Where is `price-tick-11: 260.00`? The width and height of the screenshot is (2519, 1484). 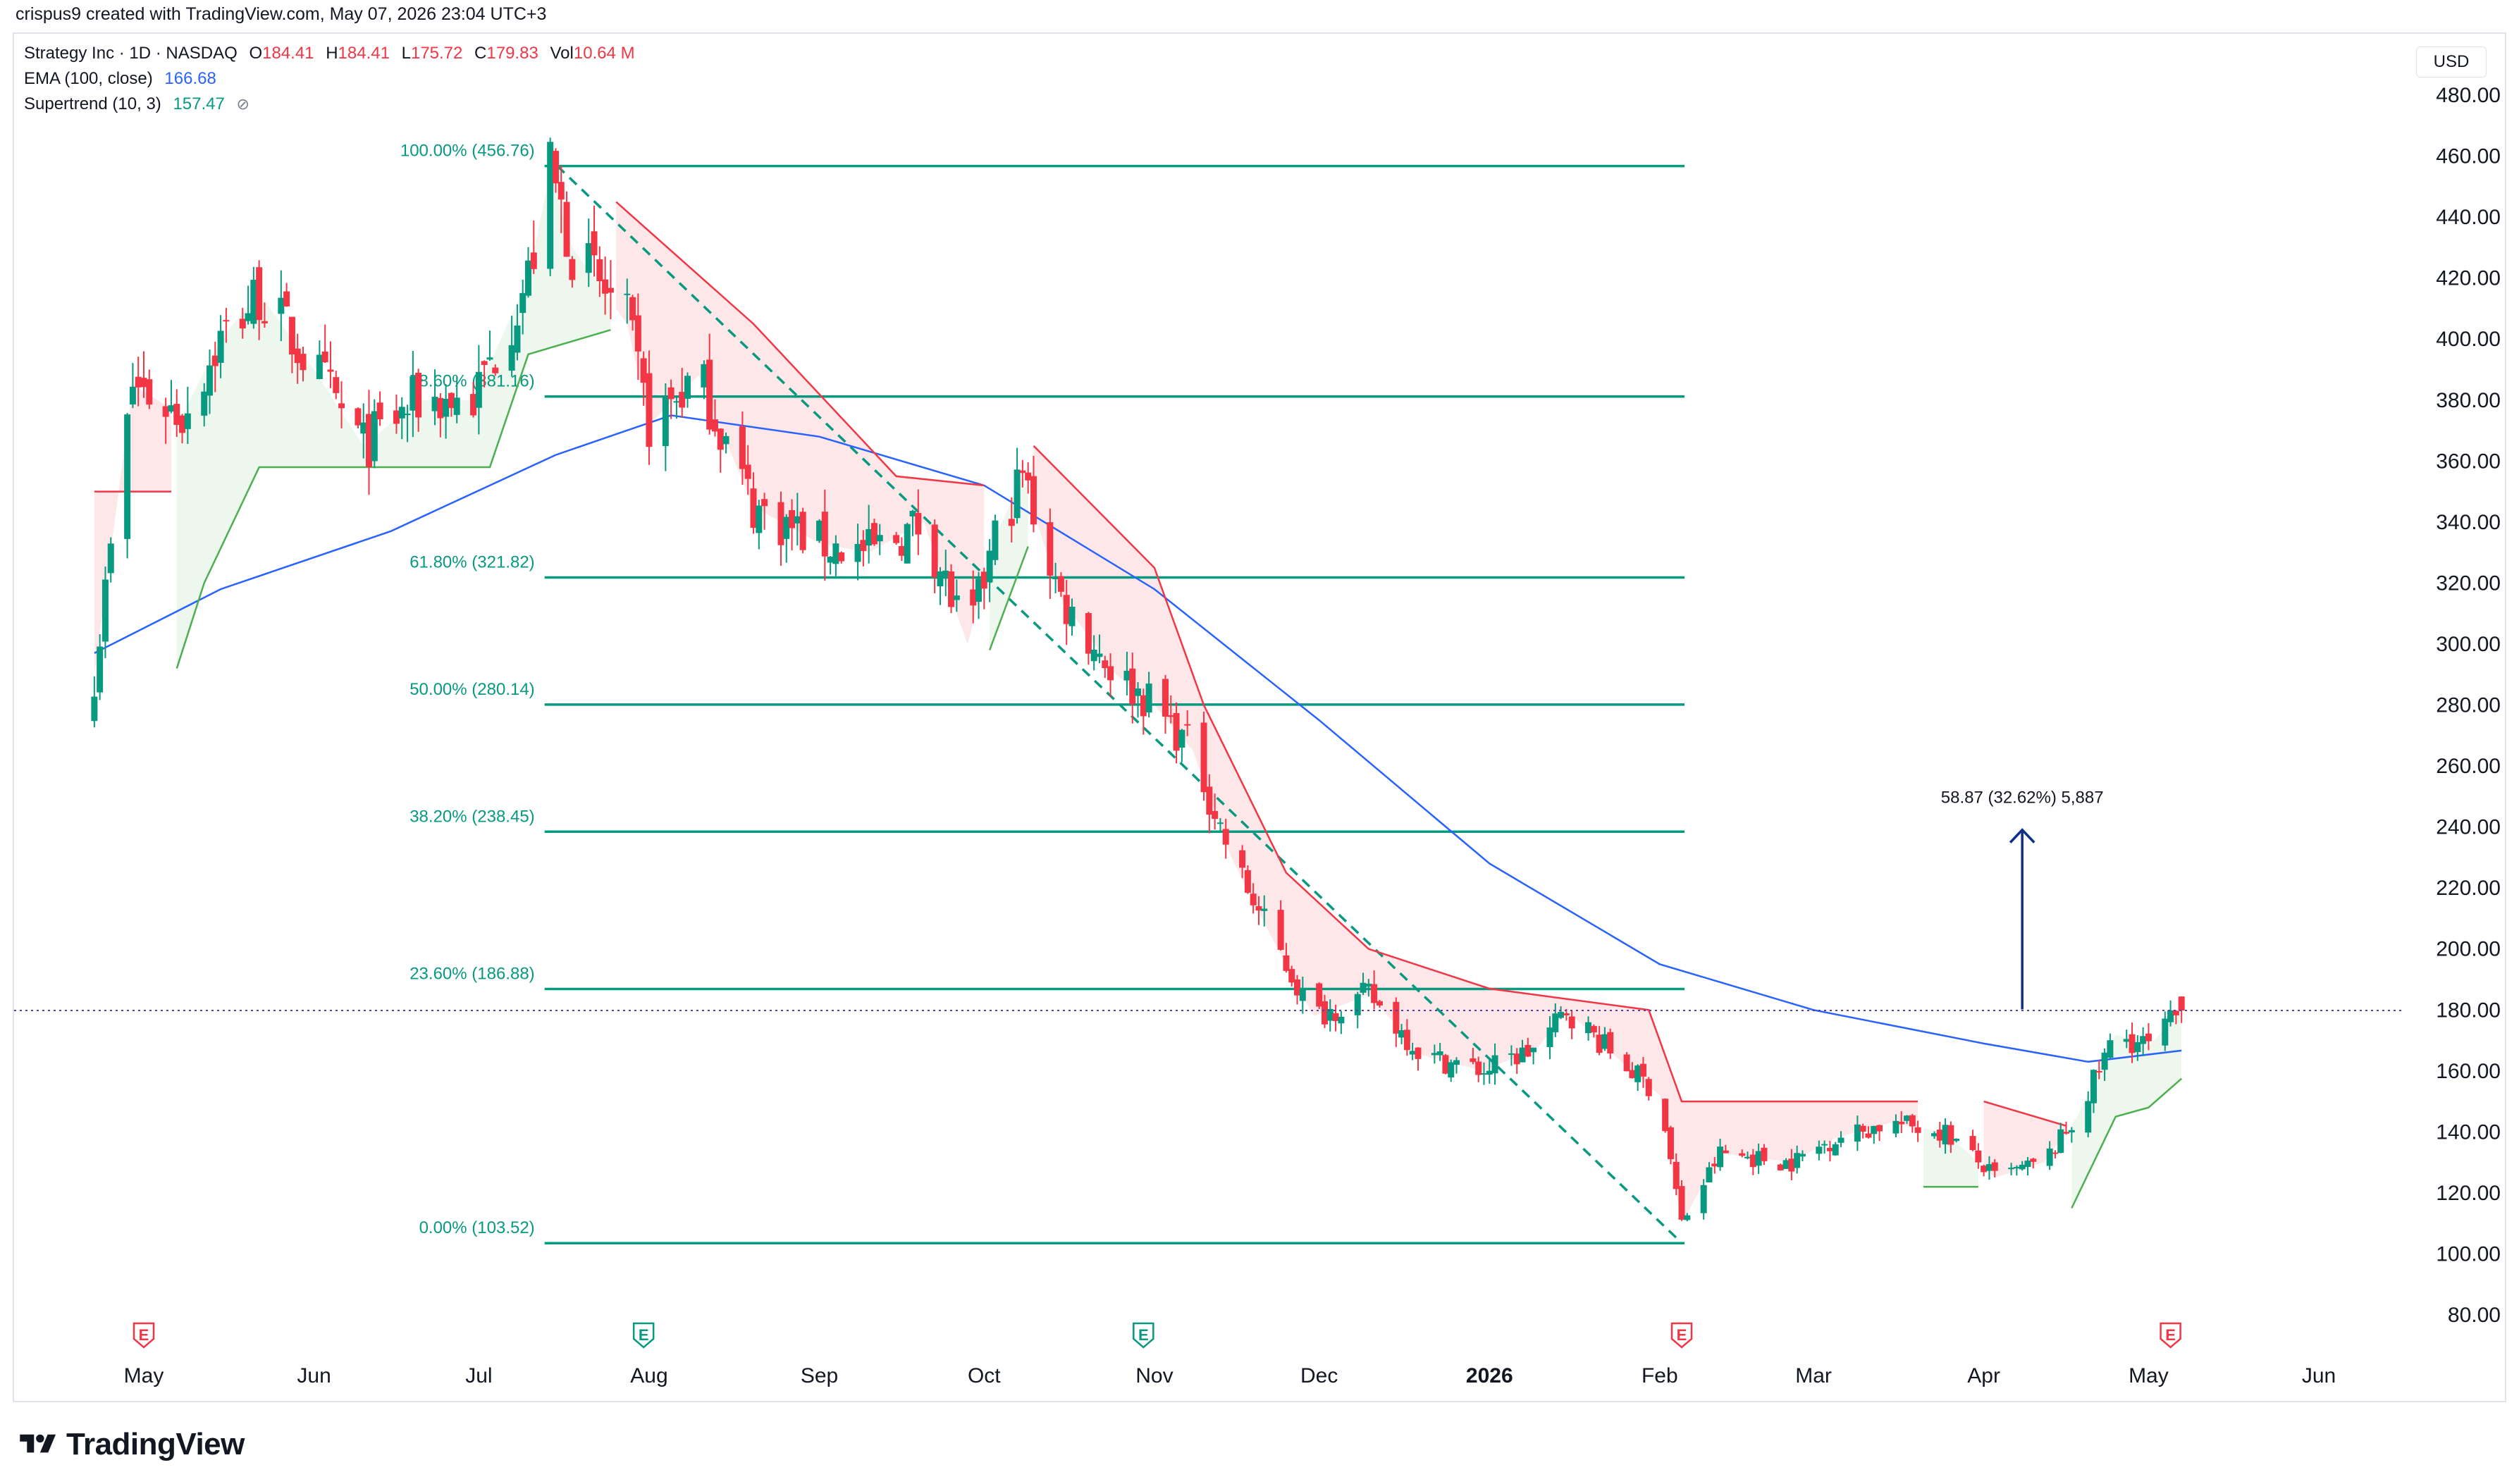
price-tick-11: 260.00 is located at coordinates (2468, 766).